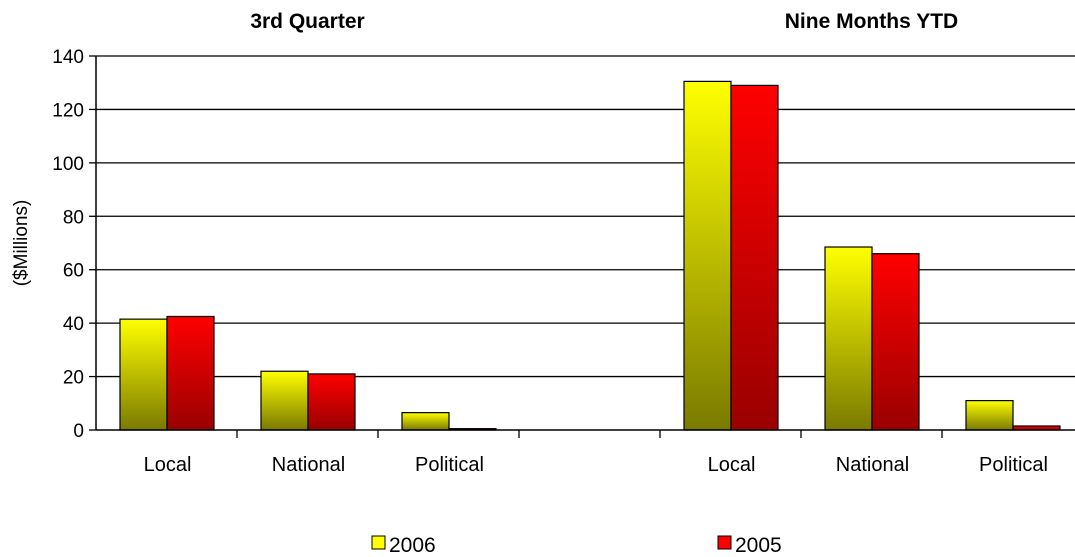  What do you see at coordinates (378, 542) in the screenshot?
I see `legend-swatch-2006` at bounding box center [378, 542].